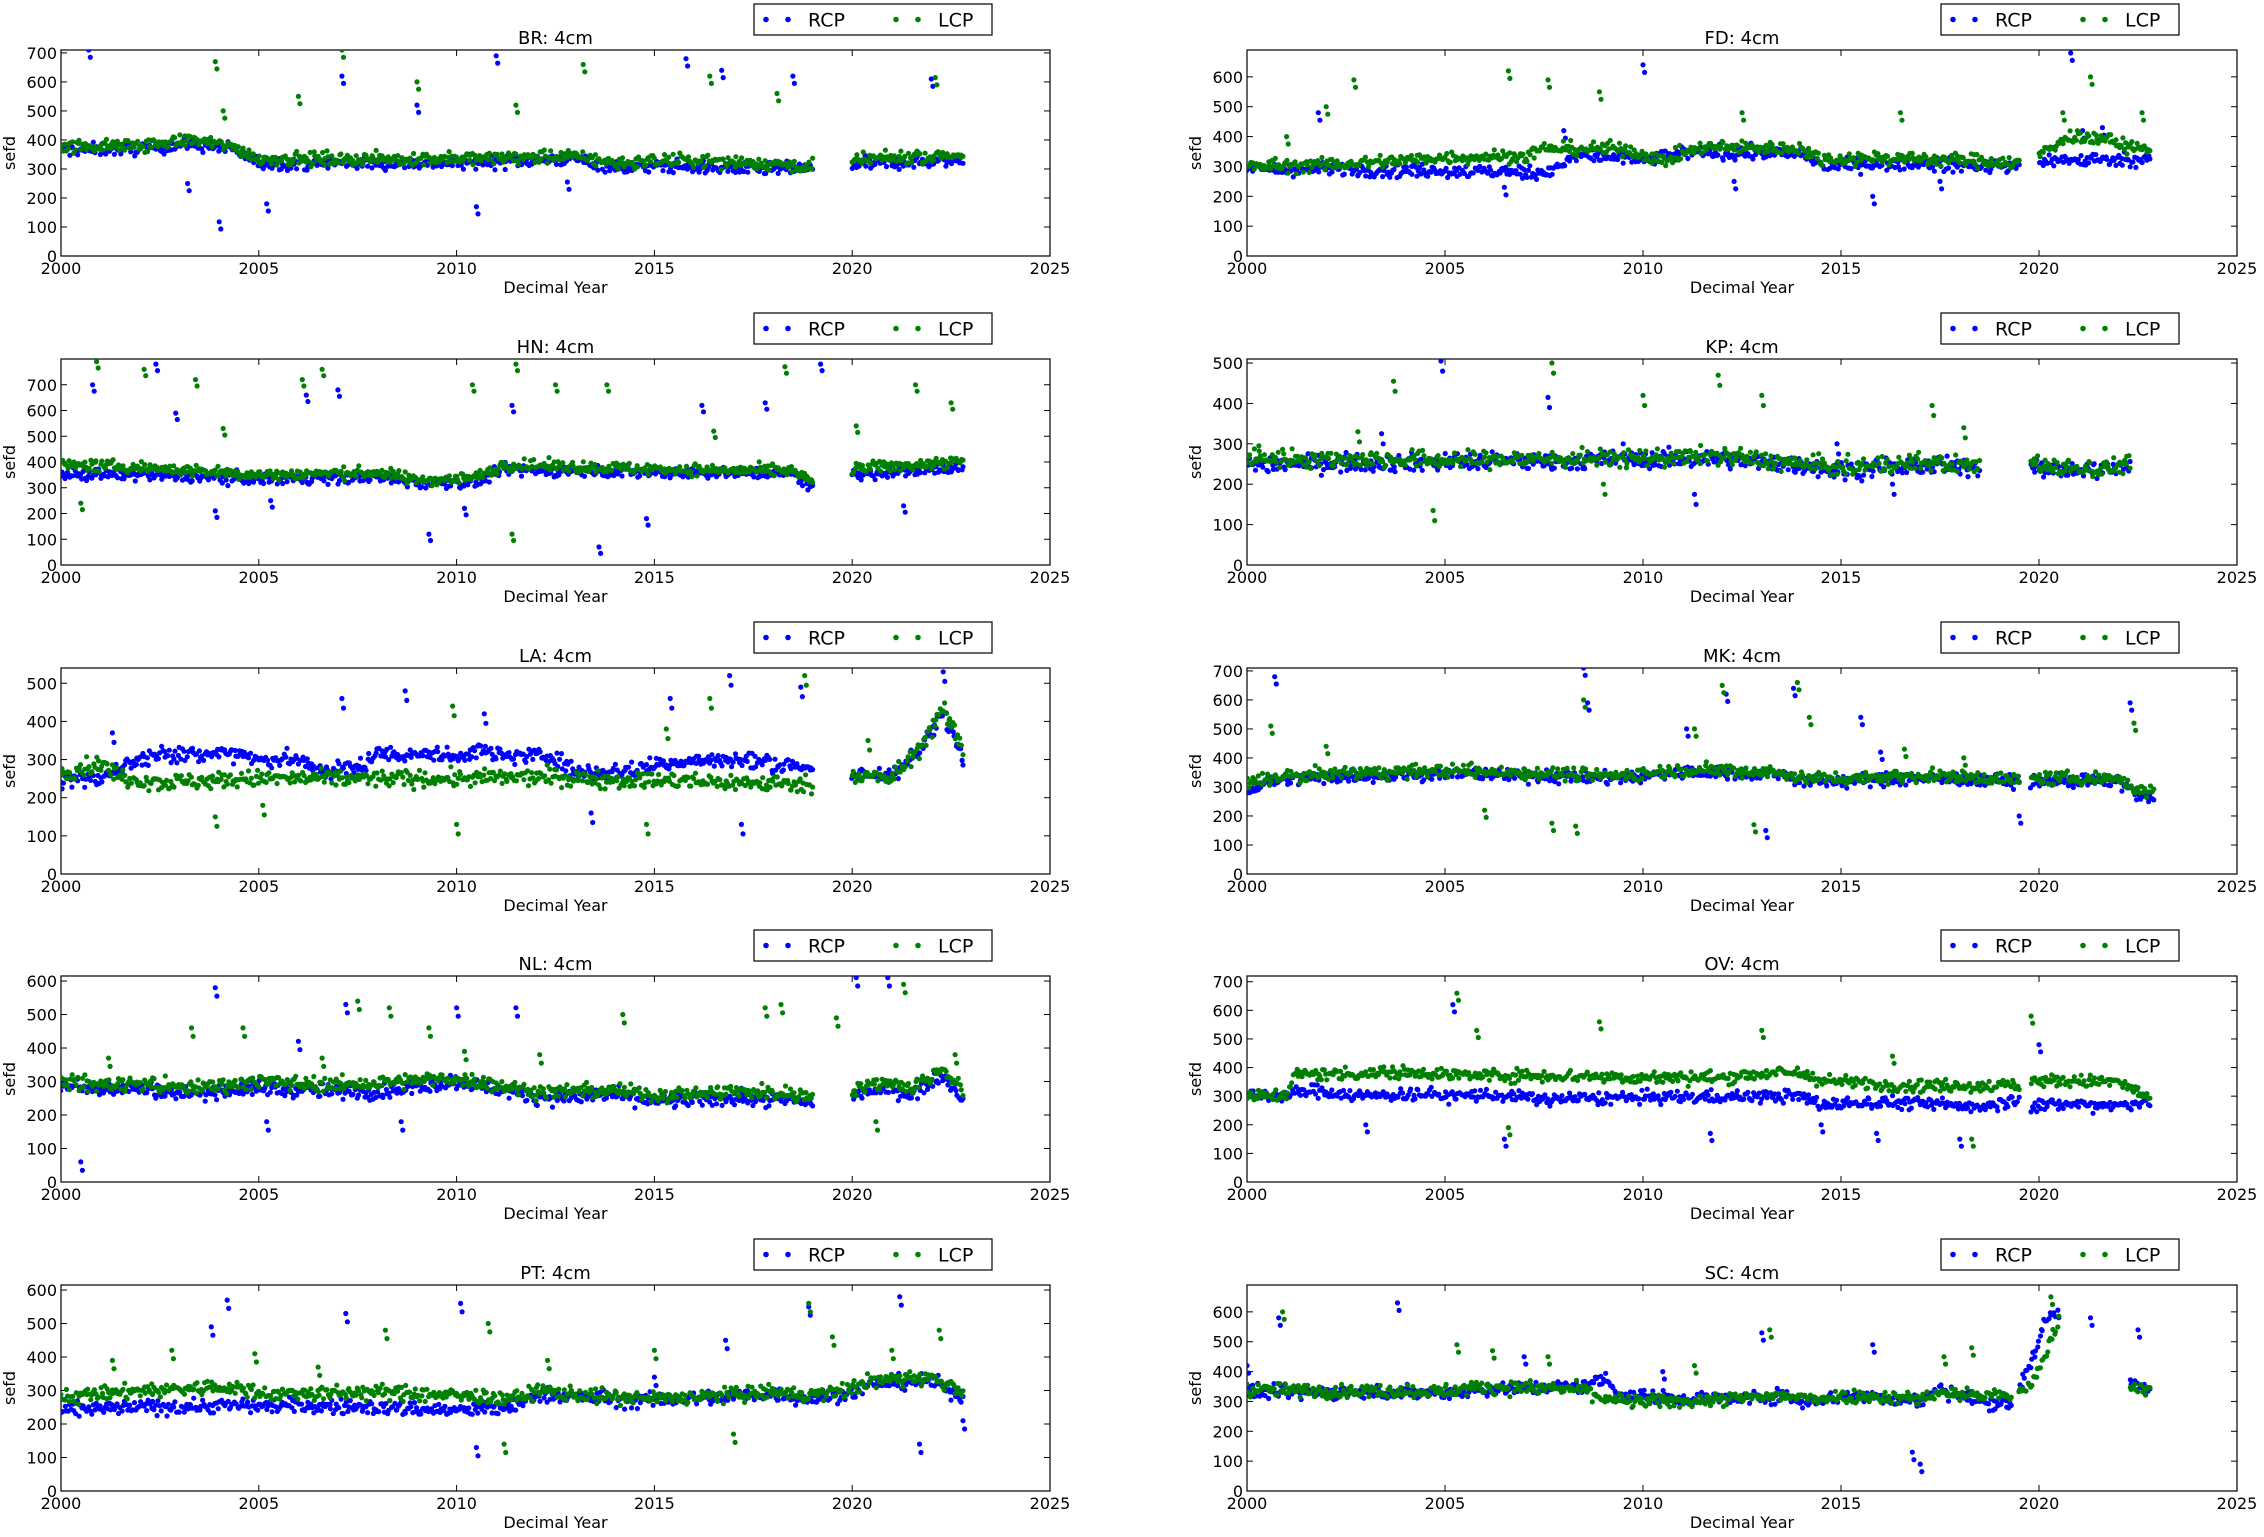  What do you see at coordinates (766, 19) in the screenshot?
I see `legend-marker` at bounding box center [766, 19].